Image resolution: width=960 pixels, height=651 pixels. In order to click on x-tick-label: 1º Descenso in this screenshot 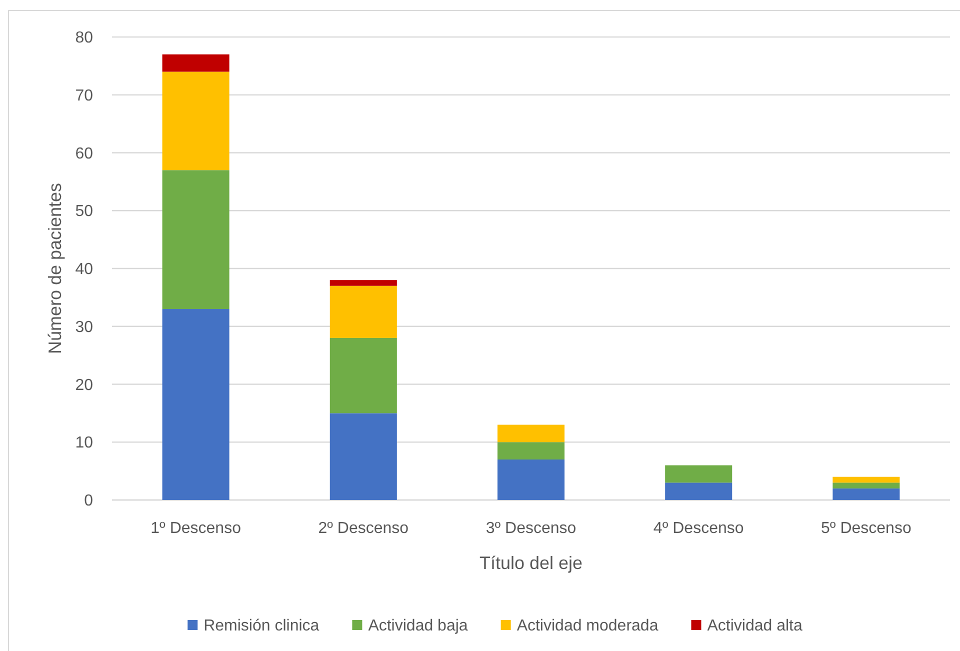, I will do `click(196, 528)`.